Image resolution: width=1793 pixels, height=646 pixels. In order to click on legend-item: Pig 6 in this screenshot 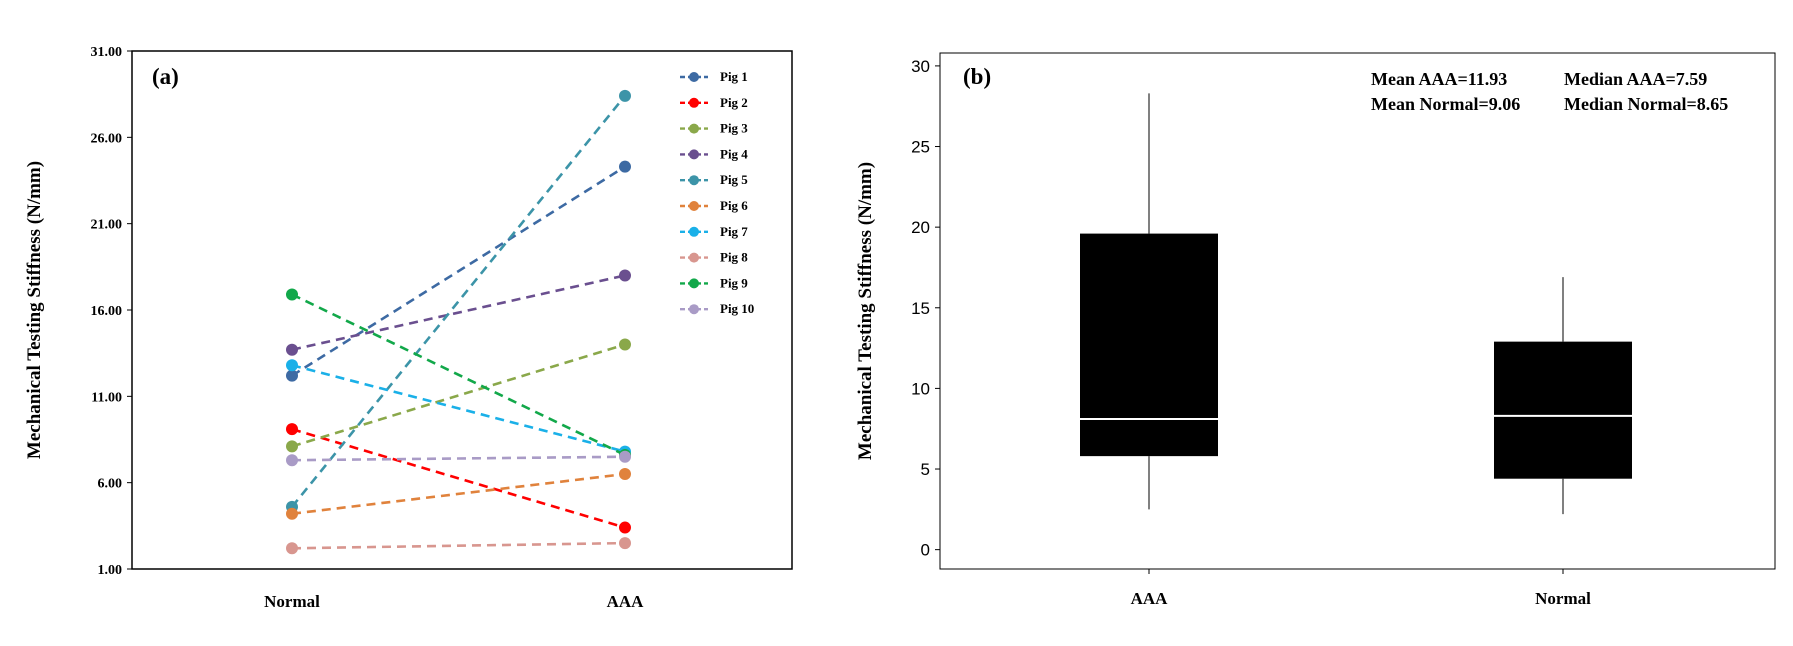, I will do `click(714, 205)`.